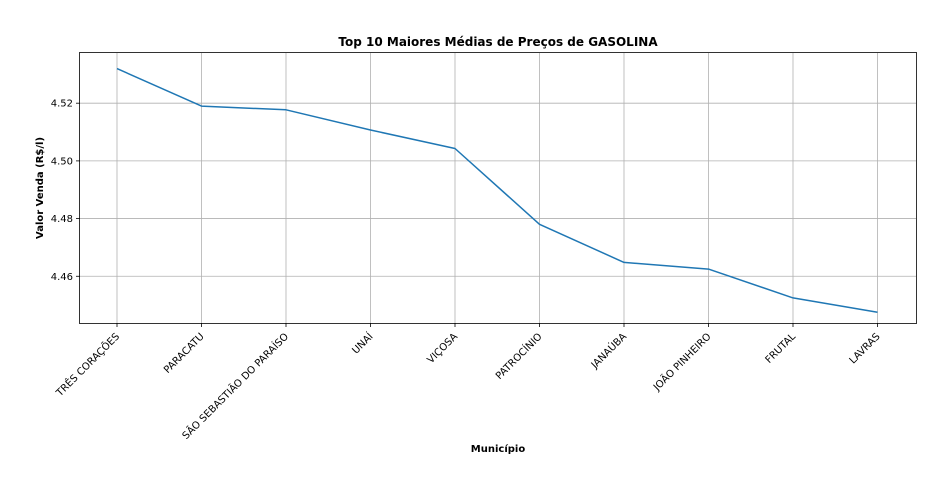 The height and width of the screenshot is (490, 952). Describe the element at coordinates (442, 348) in the screenshot. I see `x-tick-label: VIÇOSA` at that location.